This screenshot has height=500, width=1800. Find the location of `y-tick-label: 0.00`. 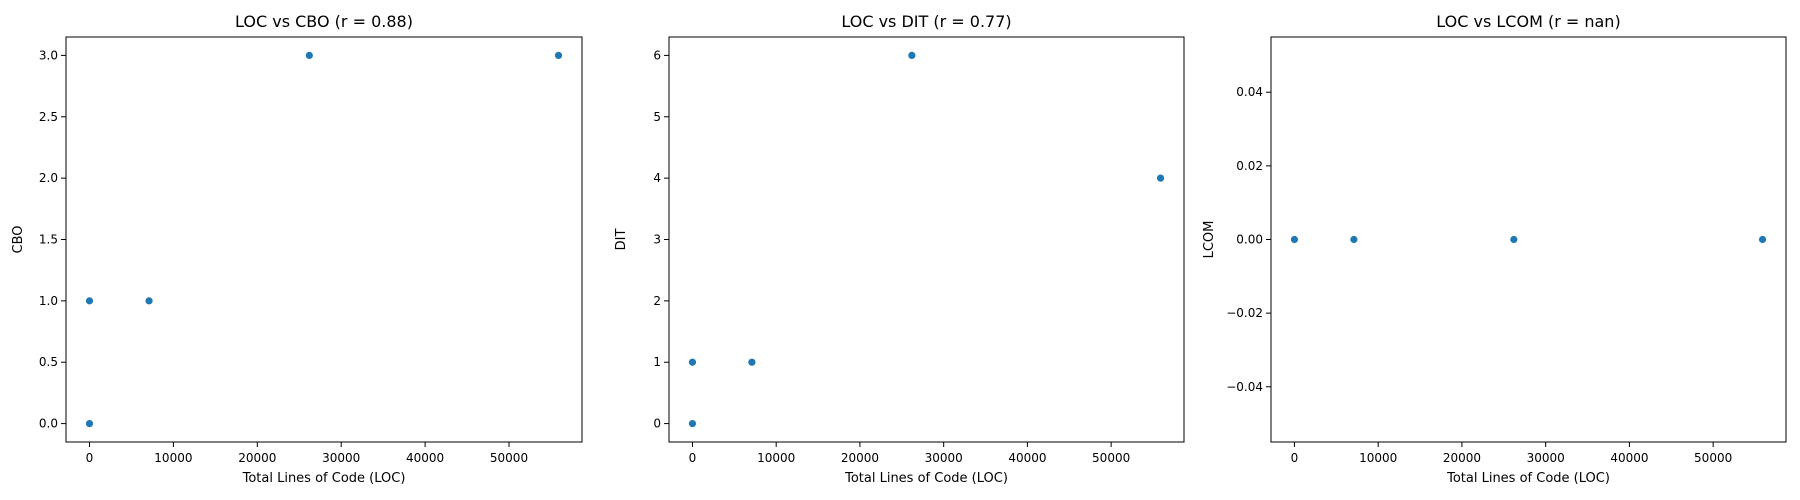

y-tick-label: 0.00 is located at coordinates (1249, 240).